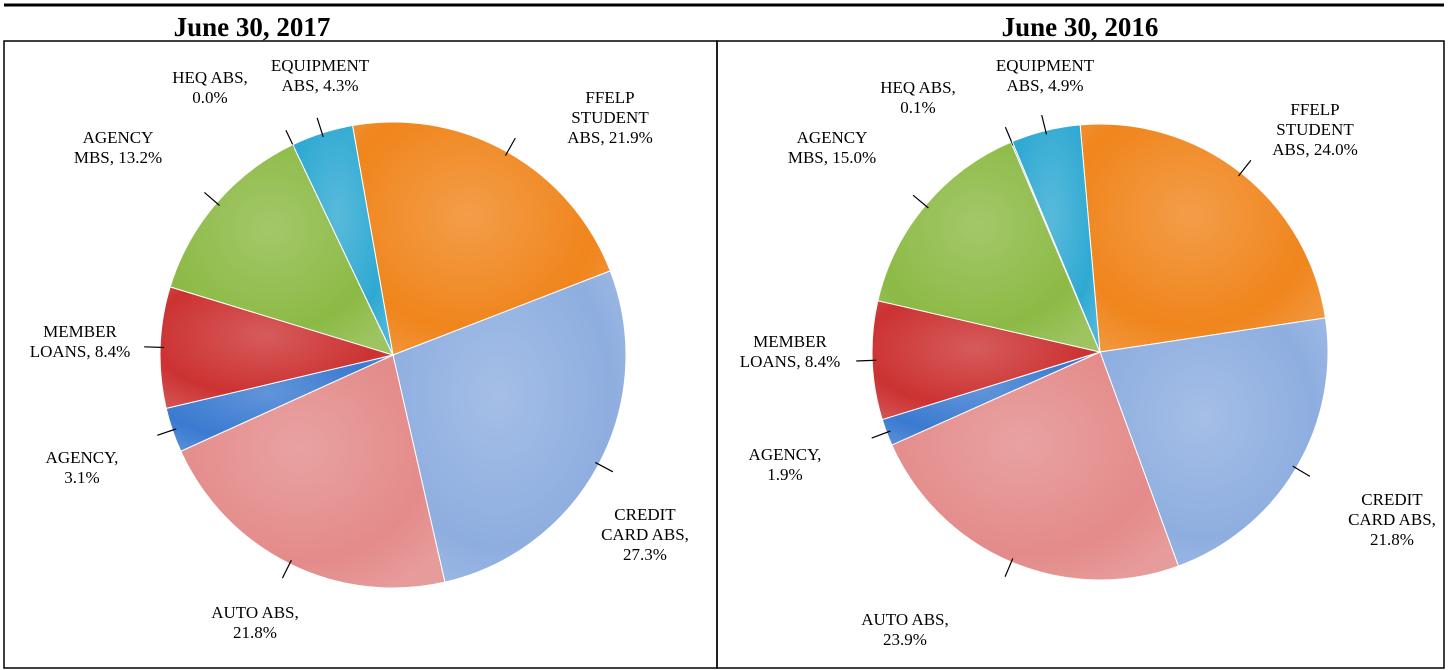  Describe the element at coordinates (854, 157) in the screenshot. I see `value-label: 15.0%` at that location.